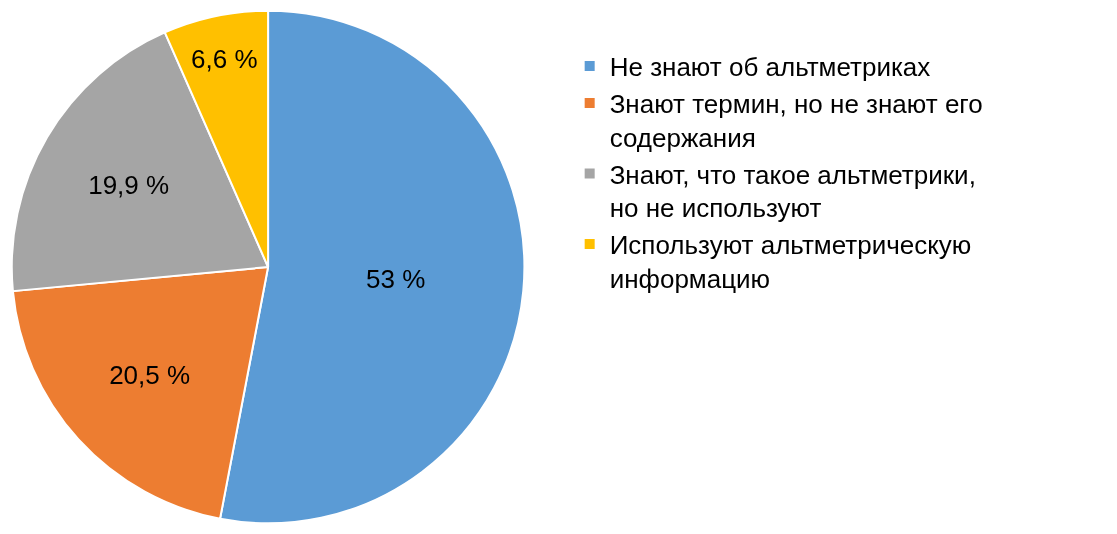  What do you see at coordinates (790, 262) in the screenshot?
I see `legend-label: Используют альтметрическую информацию` at bounding box center [790, 262].